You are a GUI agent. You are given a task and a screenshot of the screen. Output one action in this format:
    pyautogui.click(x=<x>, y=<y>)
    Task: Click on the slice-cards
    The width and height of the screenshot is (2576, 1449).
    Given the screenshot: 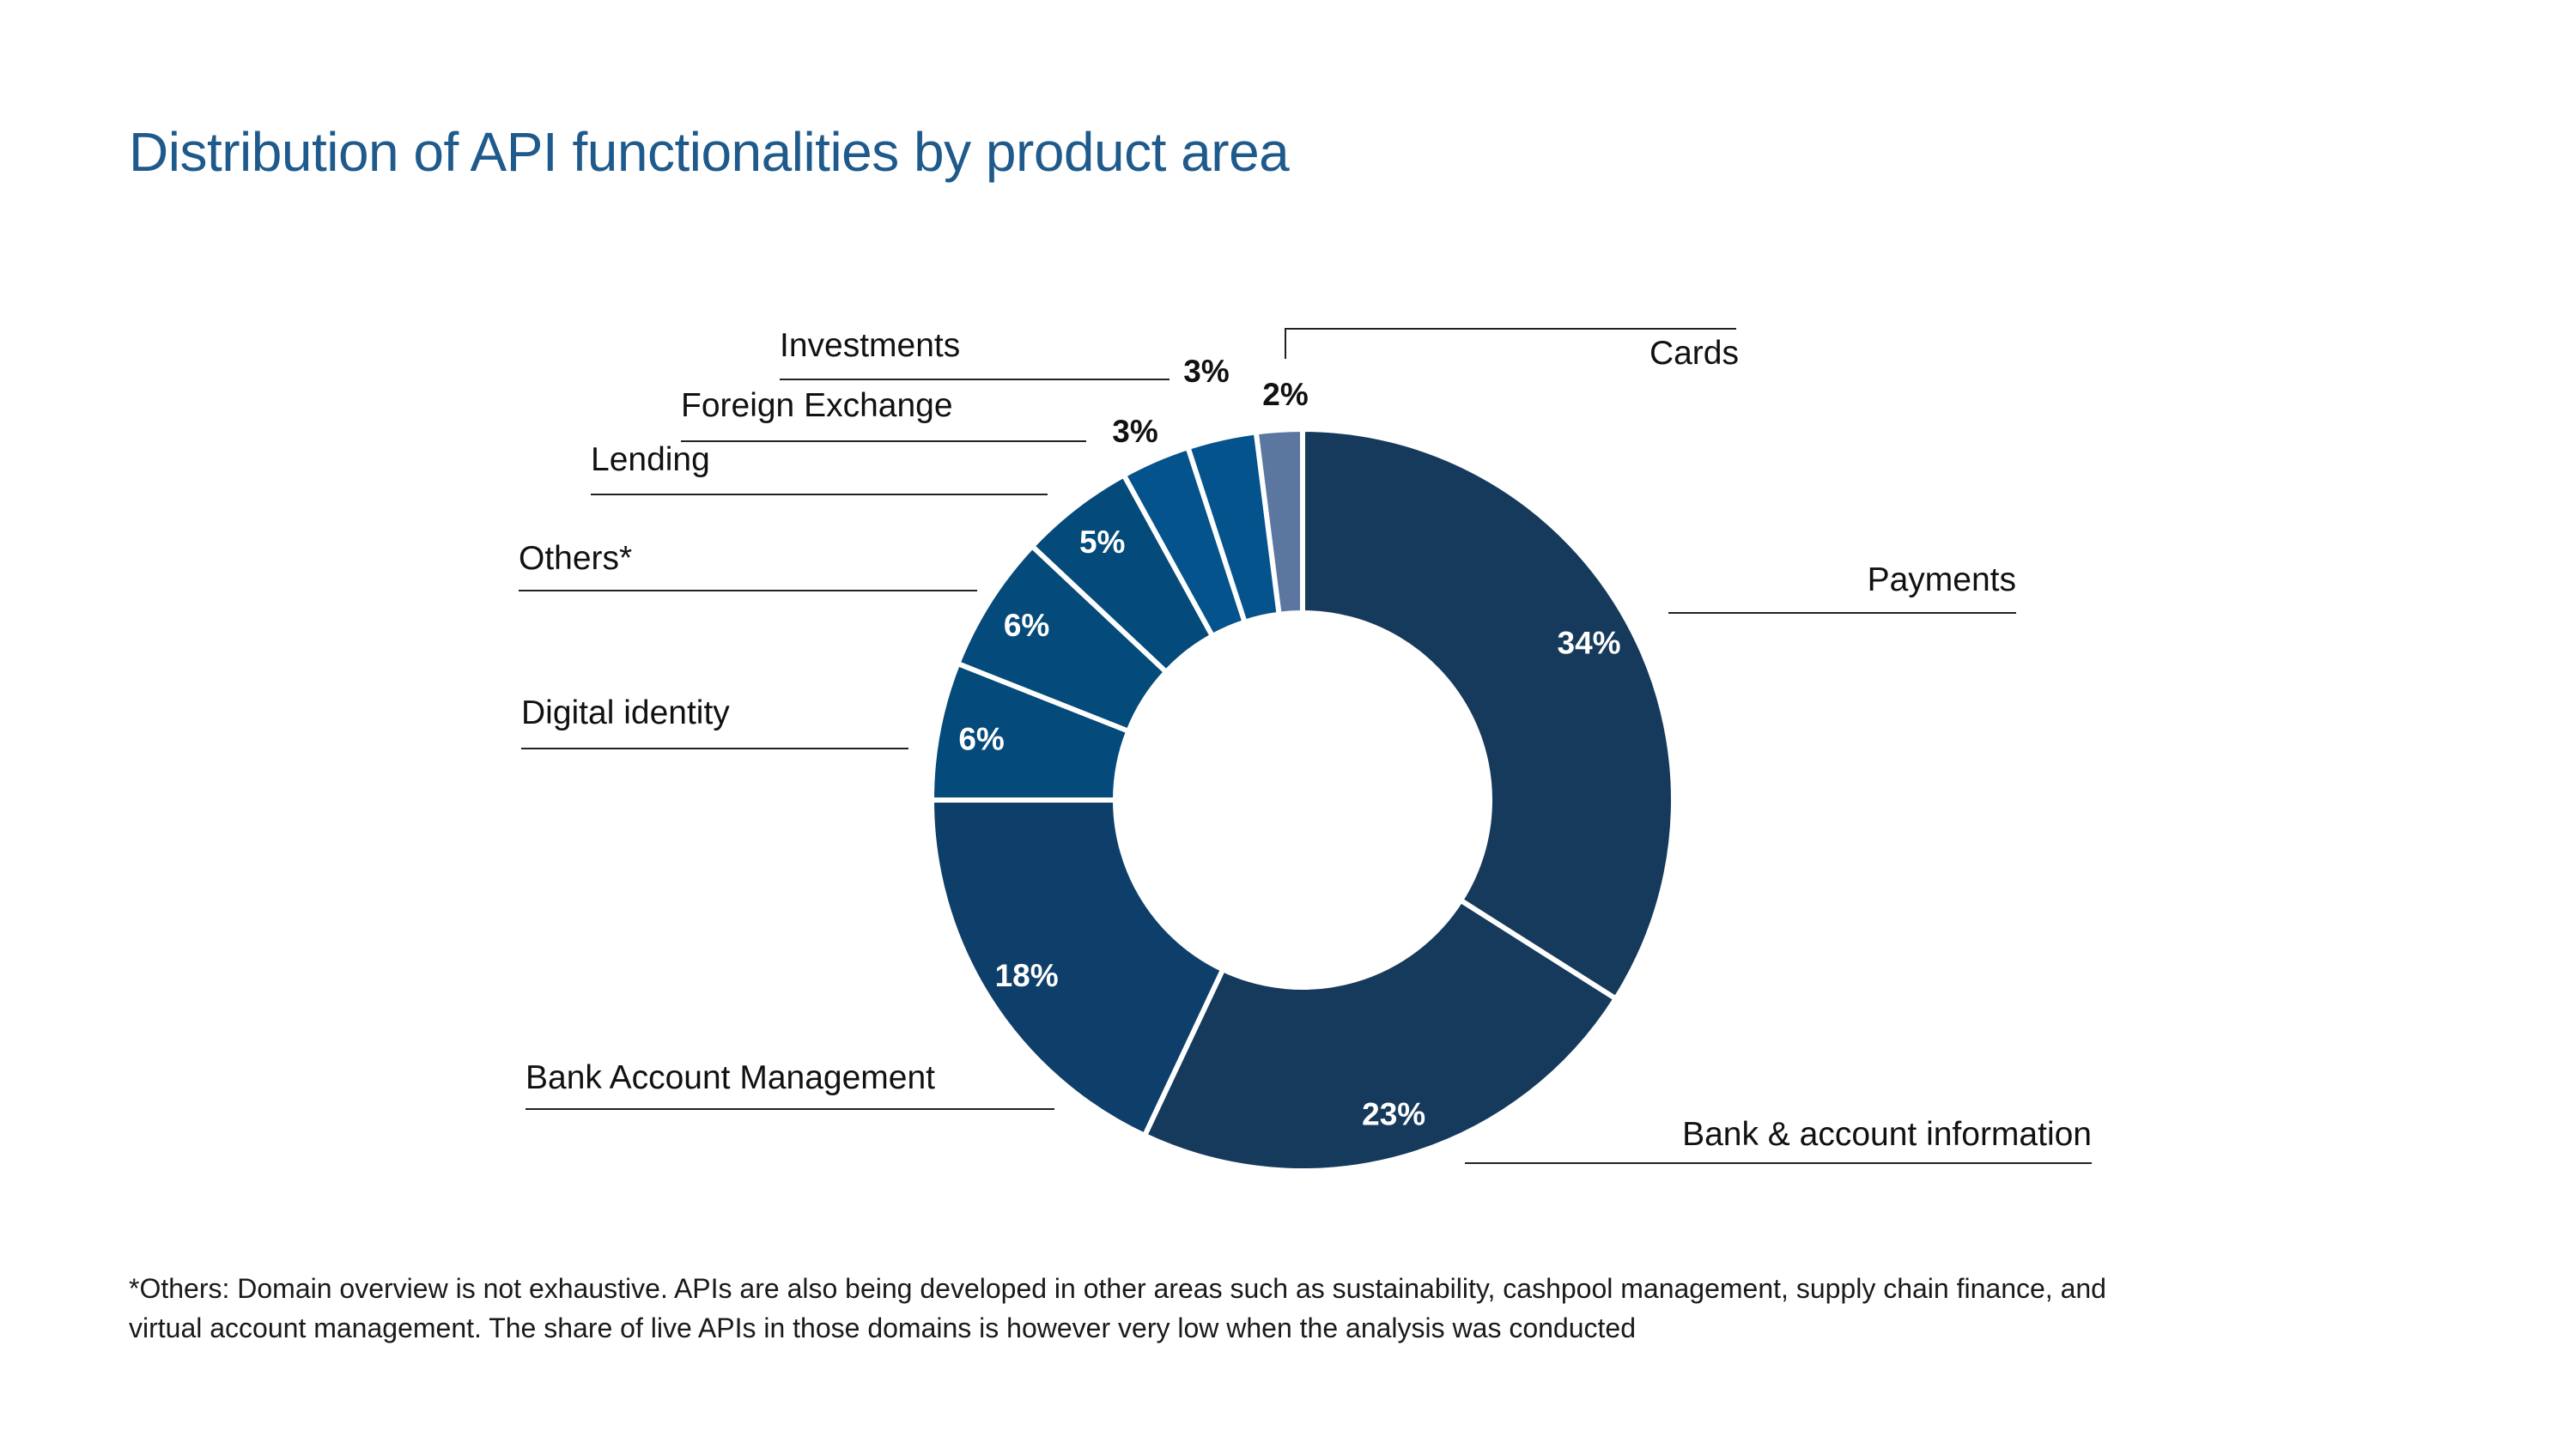 What is the action you would take?
    pyautogui.click(x=1279, y=522)
    